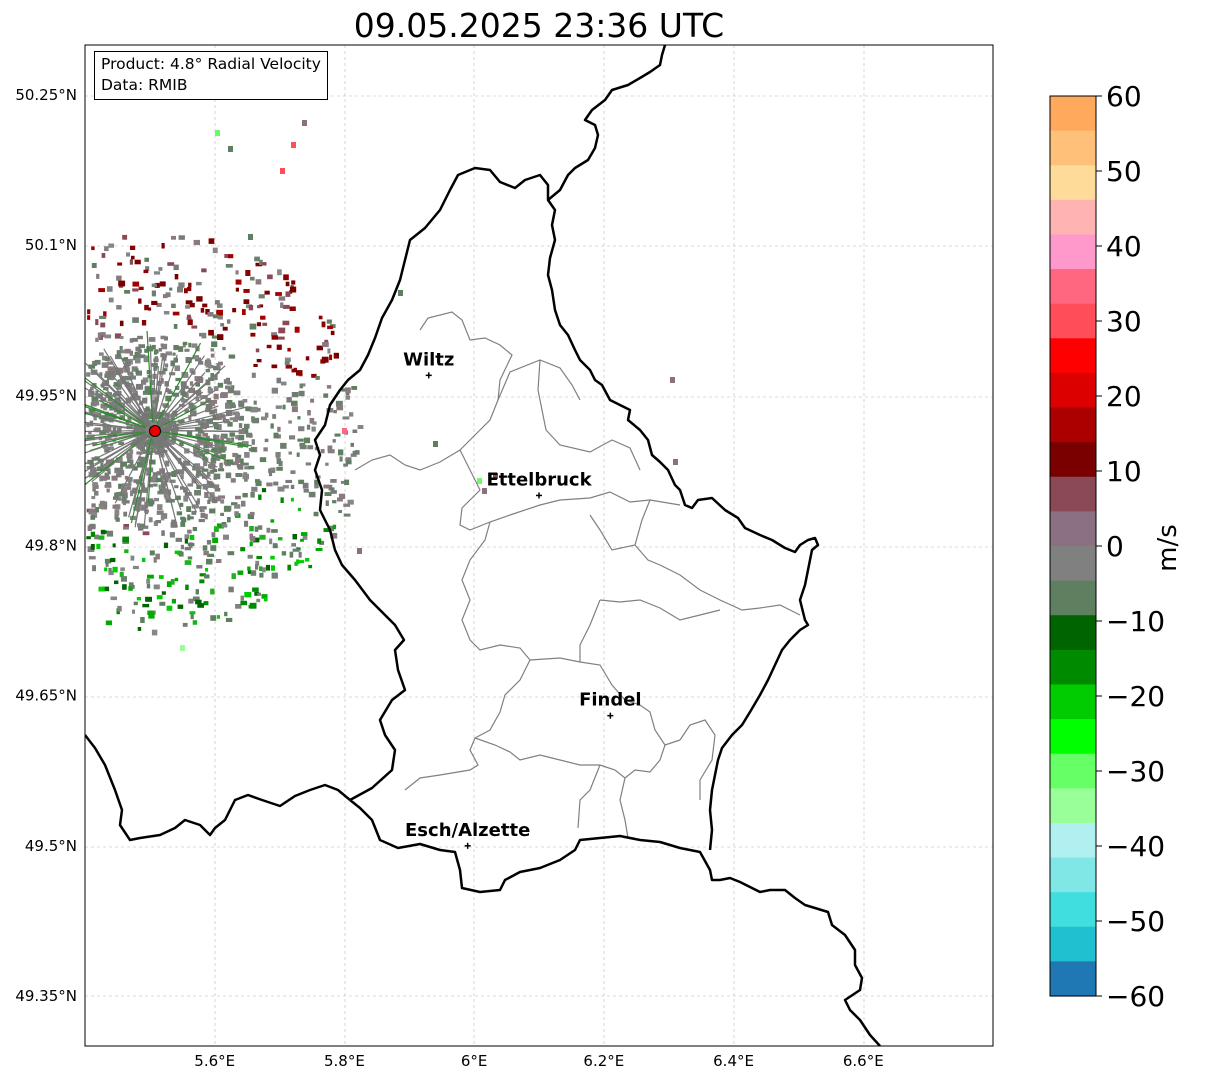  Describe the element at coordinates (211, 75) in the screenshot. I see `product-info-box: Product: 4.8° Radial Velocity Data: RMIB` at that location.